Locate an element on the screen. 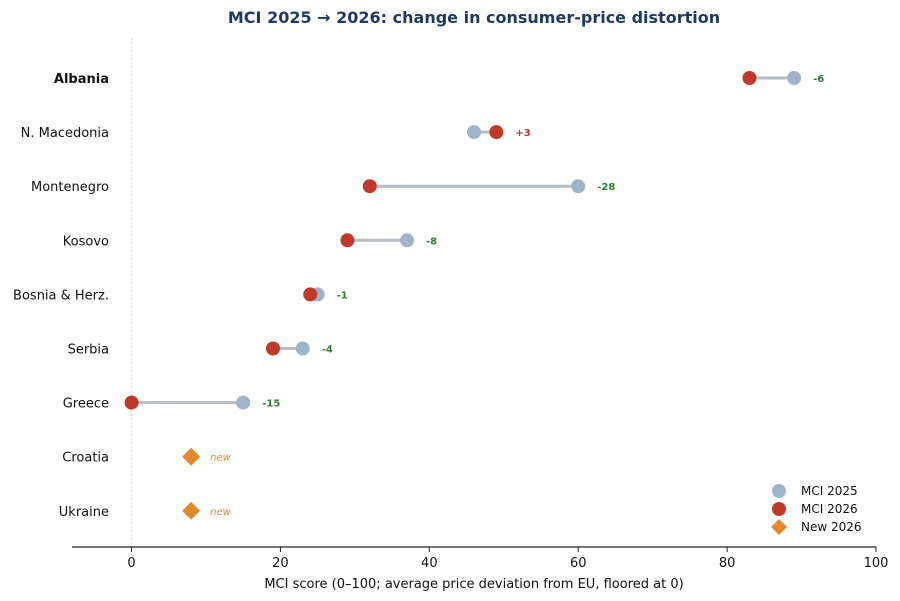 Image resolution: width=900 pixels, height=601 pixels. delta-label: -1 is located at coordinates (342, 295).